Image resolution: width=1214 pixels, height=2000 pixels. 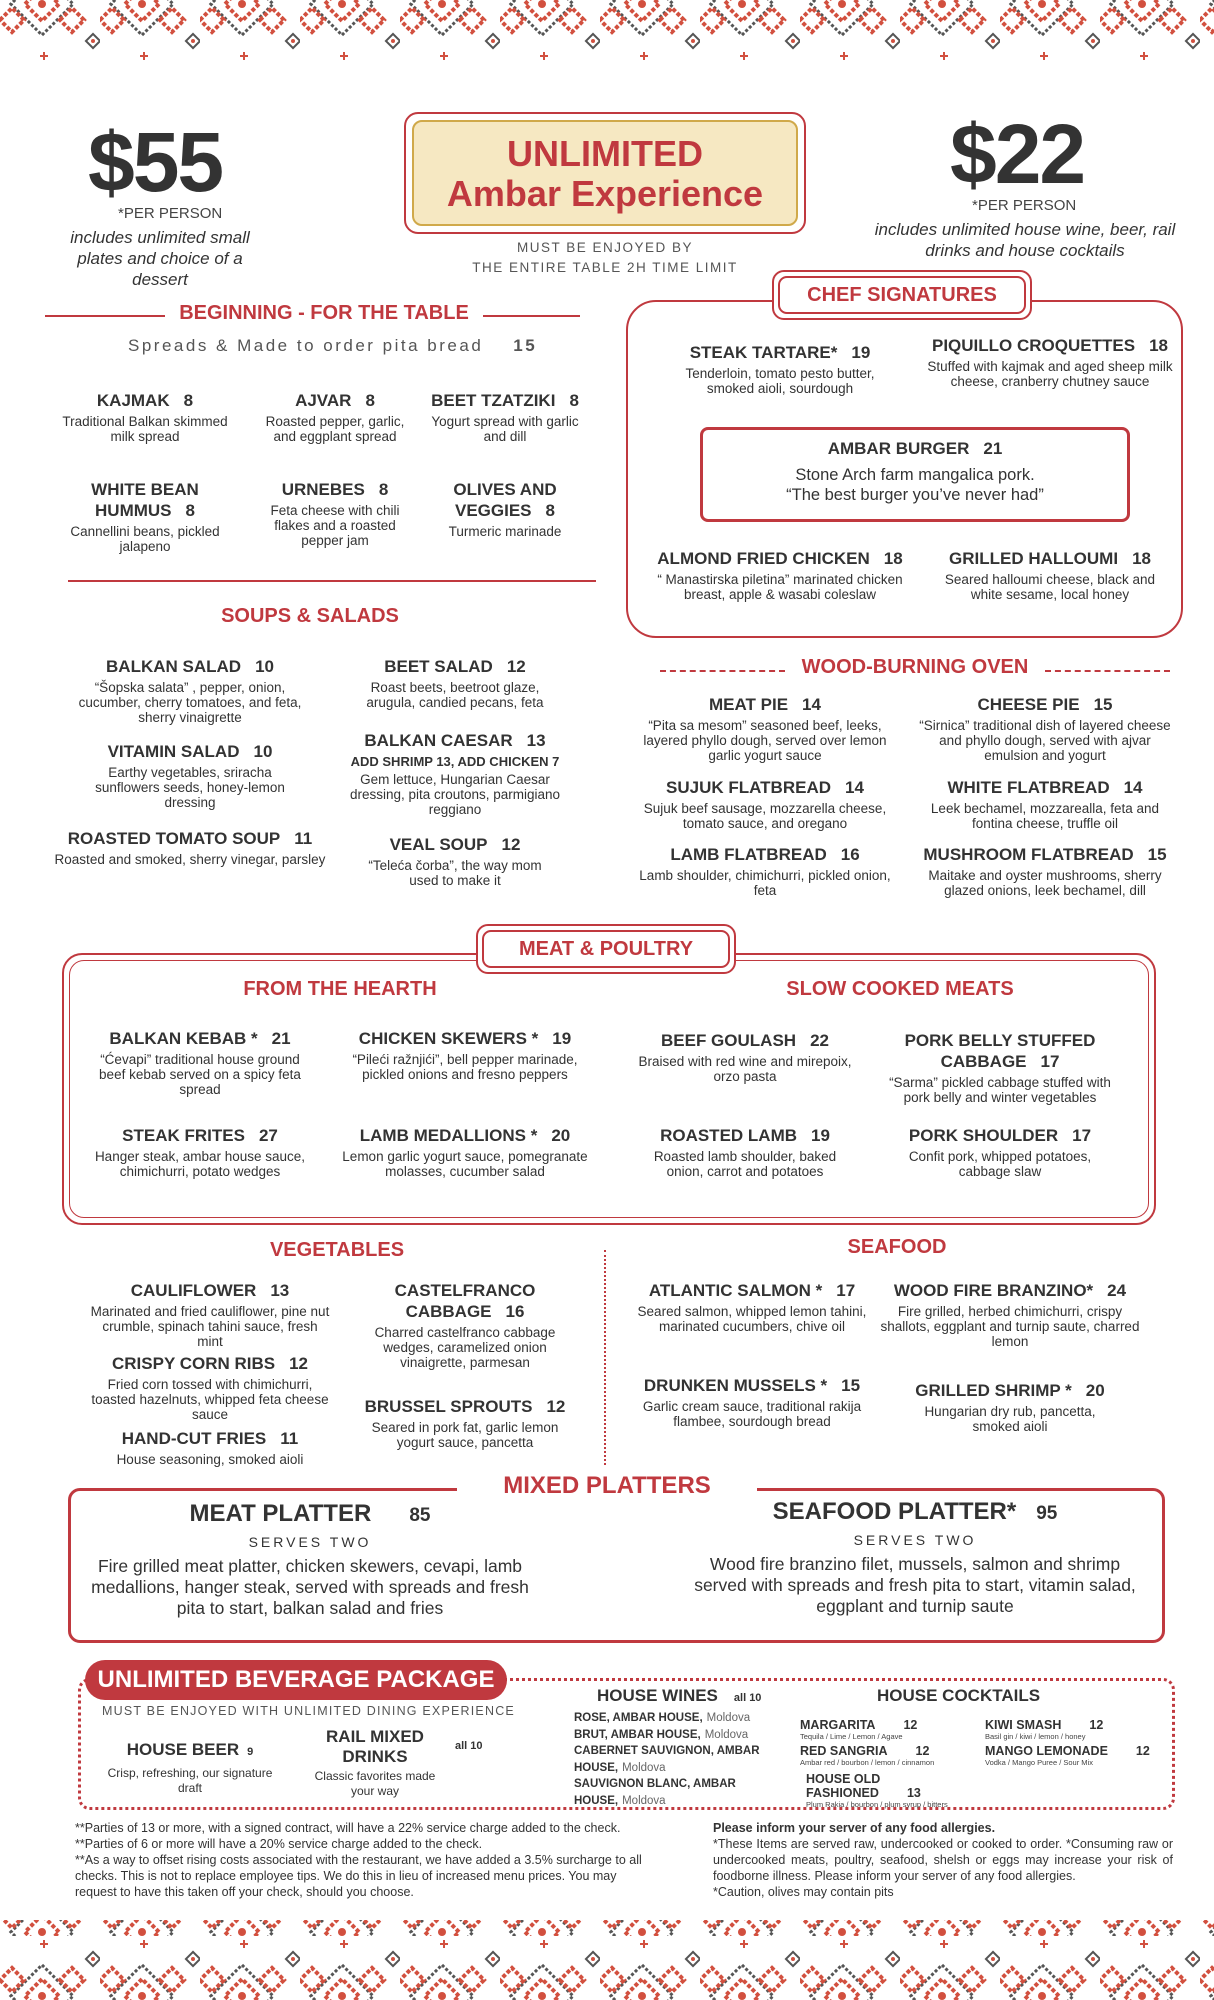 What do you see at coordinates (420, 1515) in the screenshot?
I see `meat-platter-price: 85` at bounding box center [420, 1515].